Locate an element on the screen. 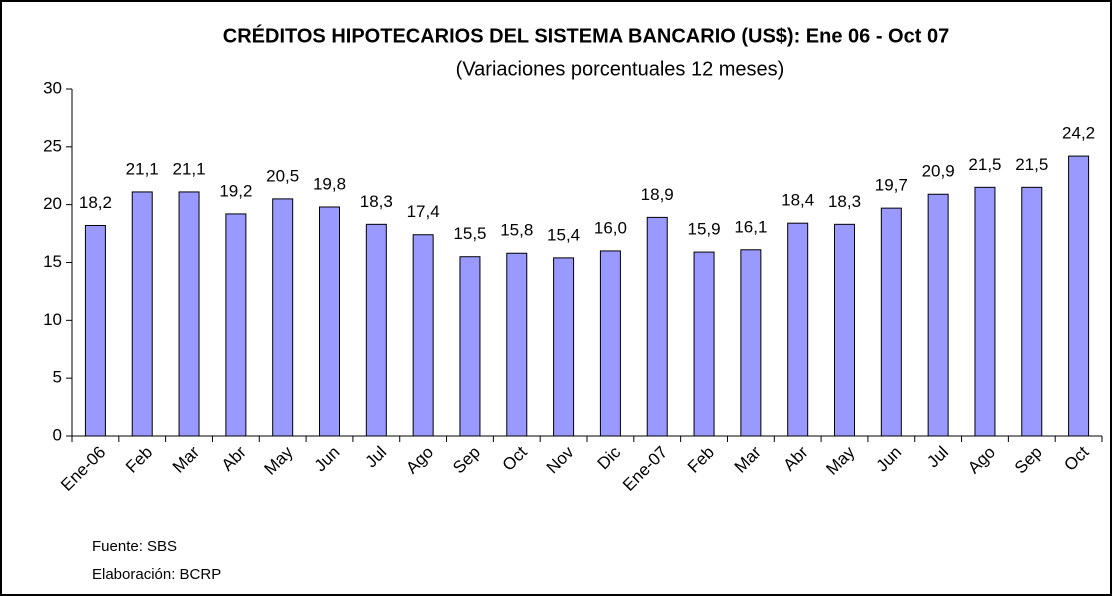 The height and width of the screenshot is (596, 1112). y-tick-label: 20 is located at coordinates (52, 203).